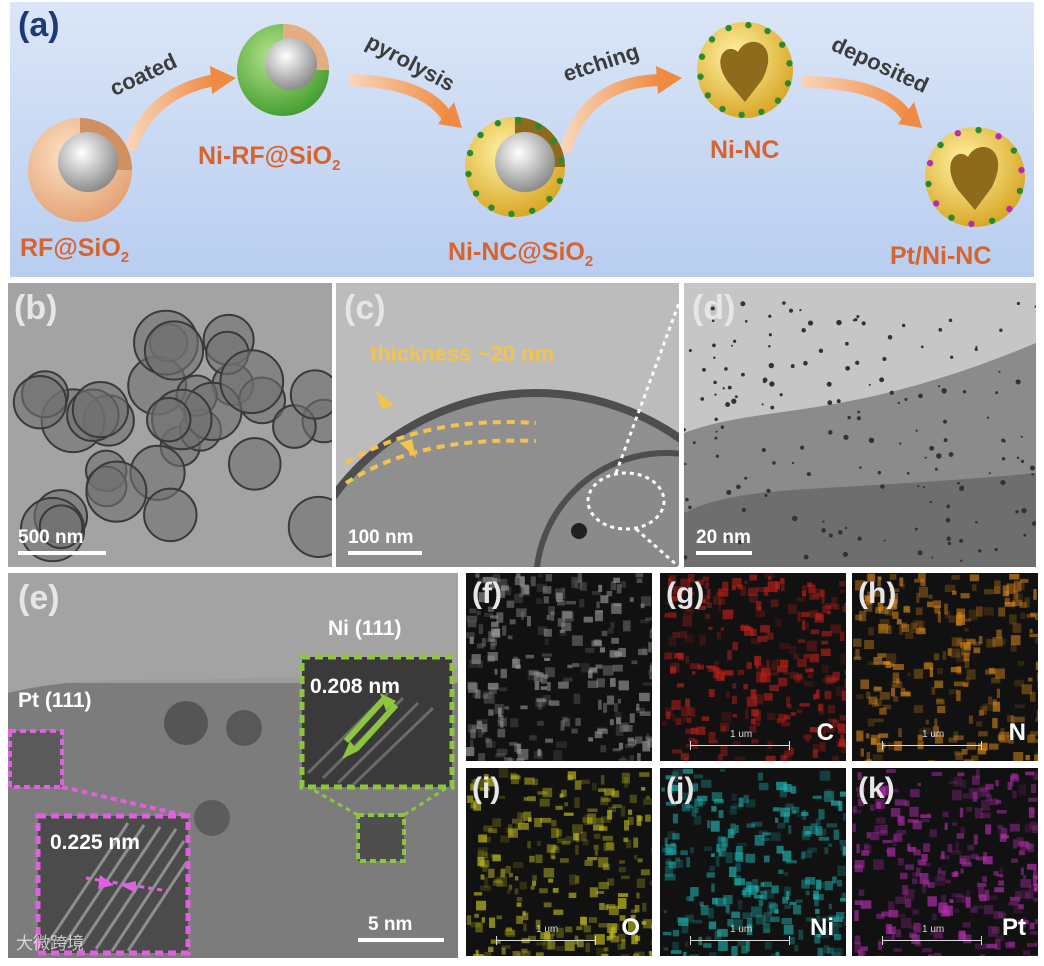 Image resolution: width=1044 pixels, height=966 pixels. What do you see at coordinates (365, 308) in the screenshot?
I see `panel-label: (c)` at bounding box center [365, 308].